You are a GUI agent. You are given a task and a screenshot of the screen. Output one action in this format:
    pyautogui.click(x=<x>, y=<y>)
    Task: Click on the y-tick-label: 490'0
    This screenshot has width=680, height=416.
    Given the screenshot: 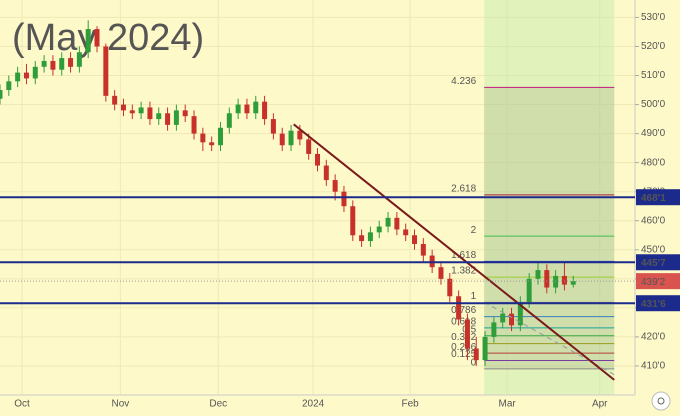 What is the action you would take?
    pyautogui.click(x=653, y=133)
    